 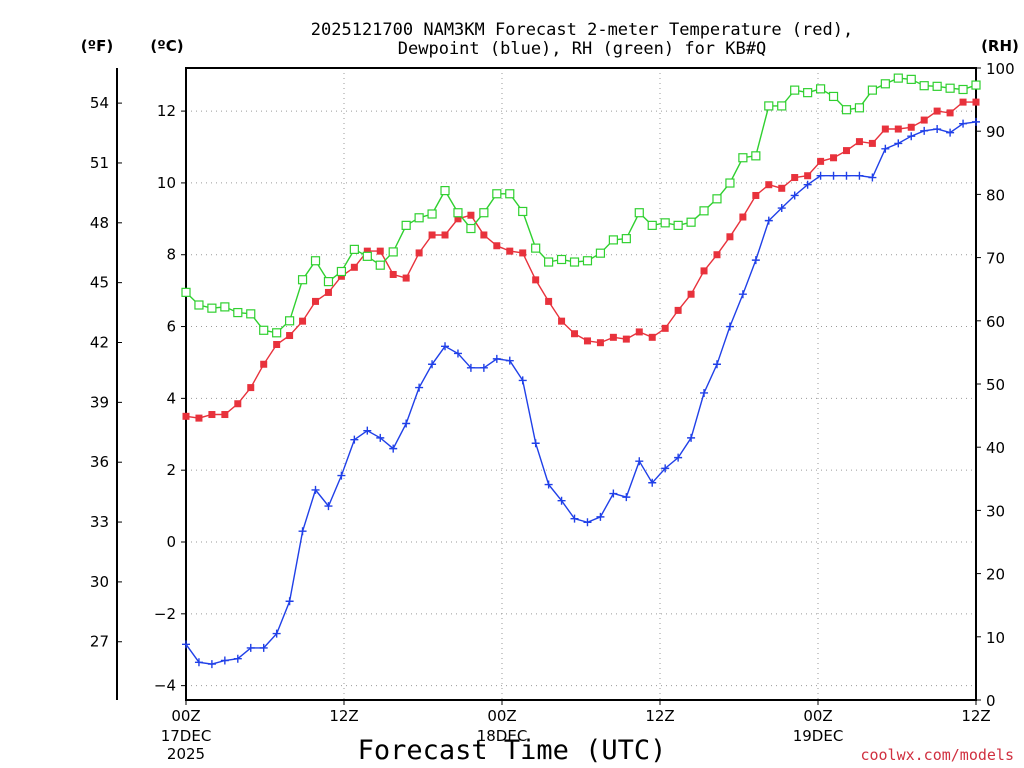 What do you see at coordinates (995, 322) in the screenshot?
I see `rh-tick-label: 60` at bounding box center [995, 322].